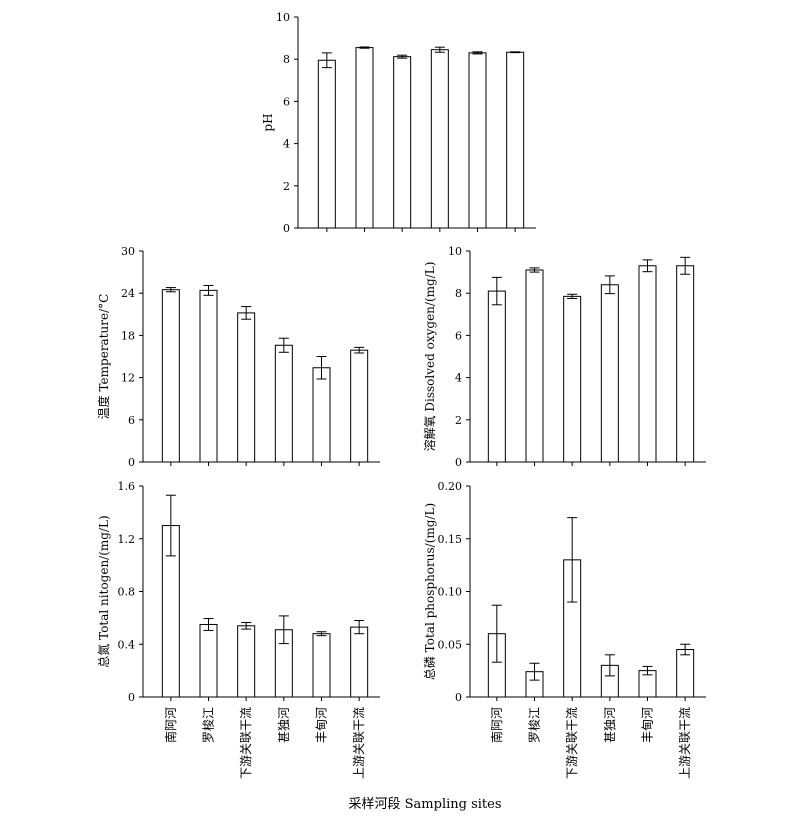 The image size is (800, 818). What do you see at coordinates (128, 335) in the screenshot?
I see `y-tick-label: 18` at bounding box center [128, 335].